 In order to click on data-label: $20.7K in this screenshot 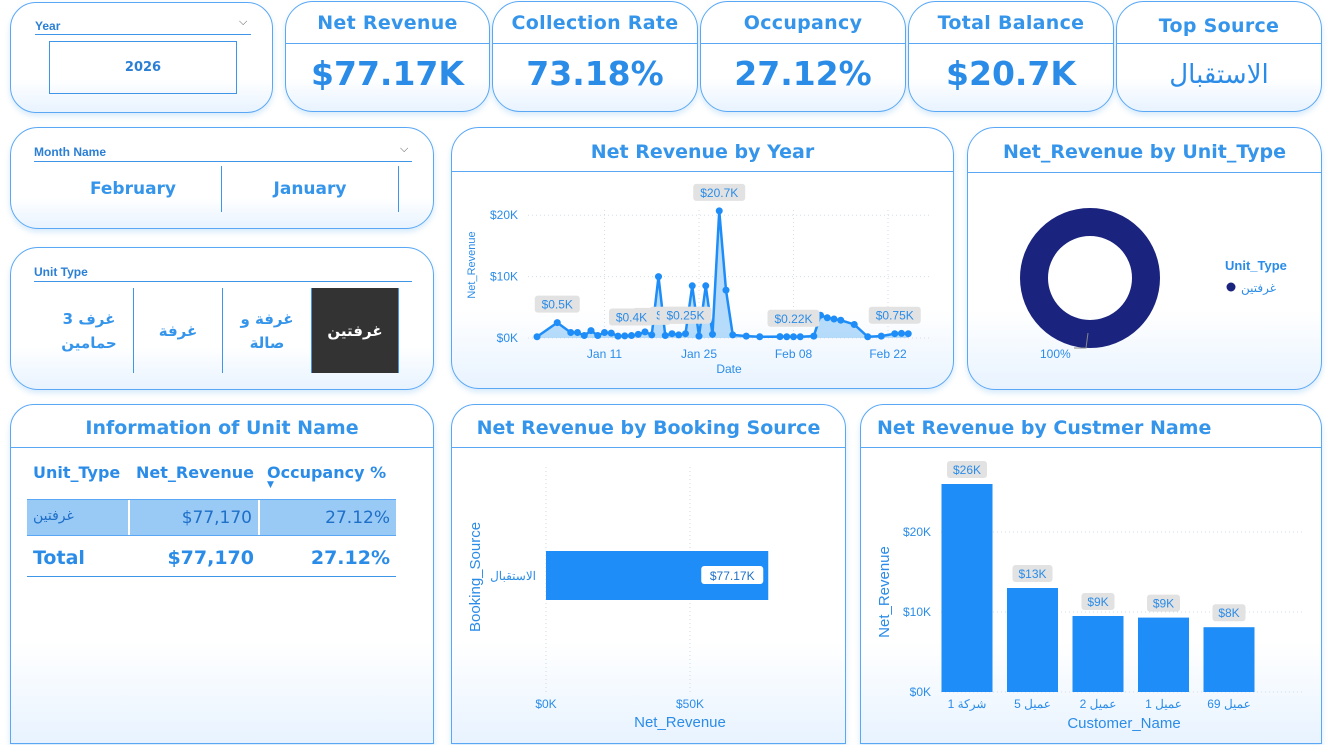, I will do `click(719, 193)`.